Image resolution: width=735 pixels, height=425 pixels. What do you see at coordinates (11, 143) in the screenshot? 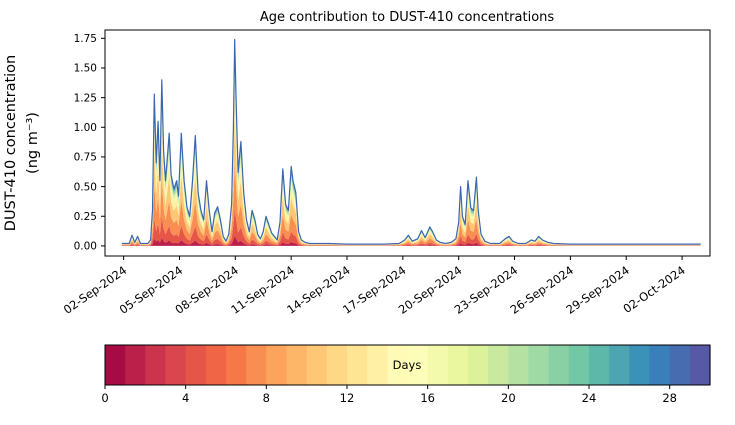
I see `y-axis-label-line1: DUST-410 concentration` at bounding box center [11, 143].